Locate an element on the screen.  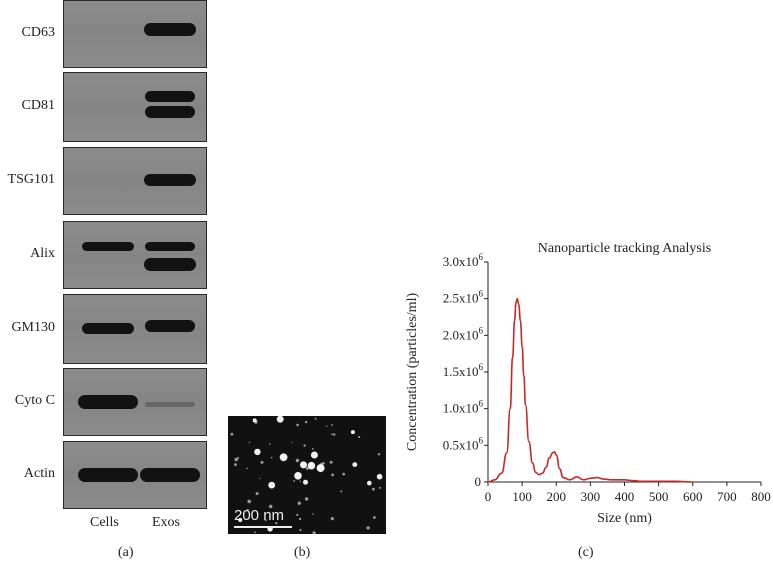
y-tick-label: 0 is located at coordinates (478, 481).